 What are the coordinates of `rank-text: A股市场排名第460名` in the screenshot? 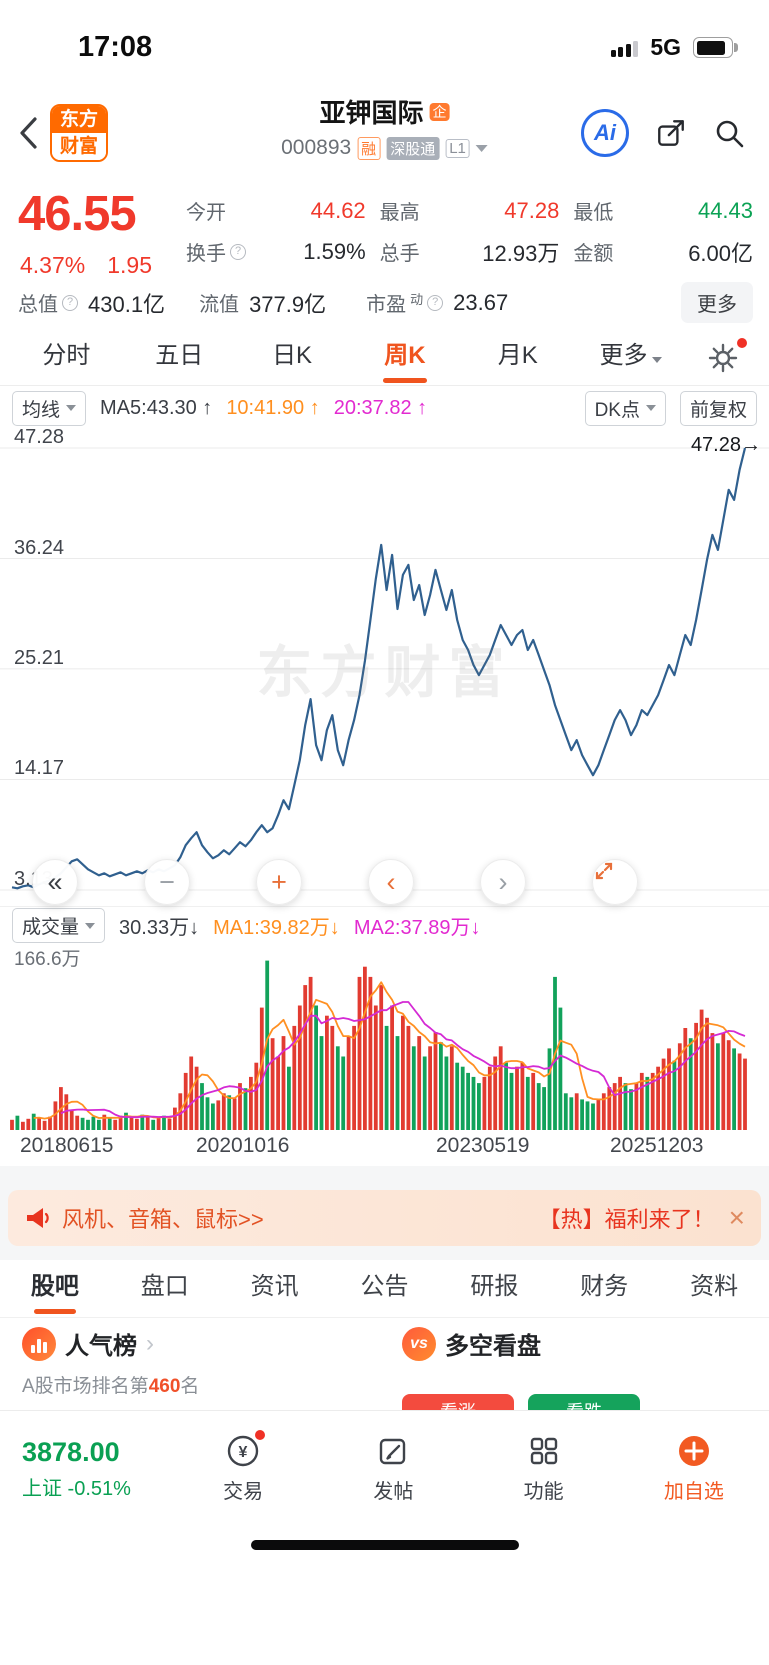 It's located at (111, 1386).